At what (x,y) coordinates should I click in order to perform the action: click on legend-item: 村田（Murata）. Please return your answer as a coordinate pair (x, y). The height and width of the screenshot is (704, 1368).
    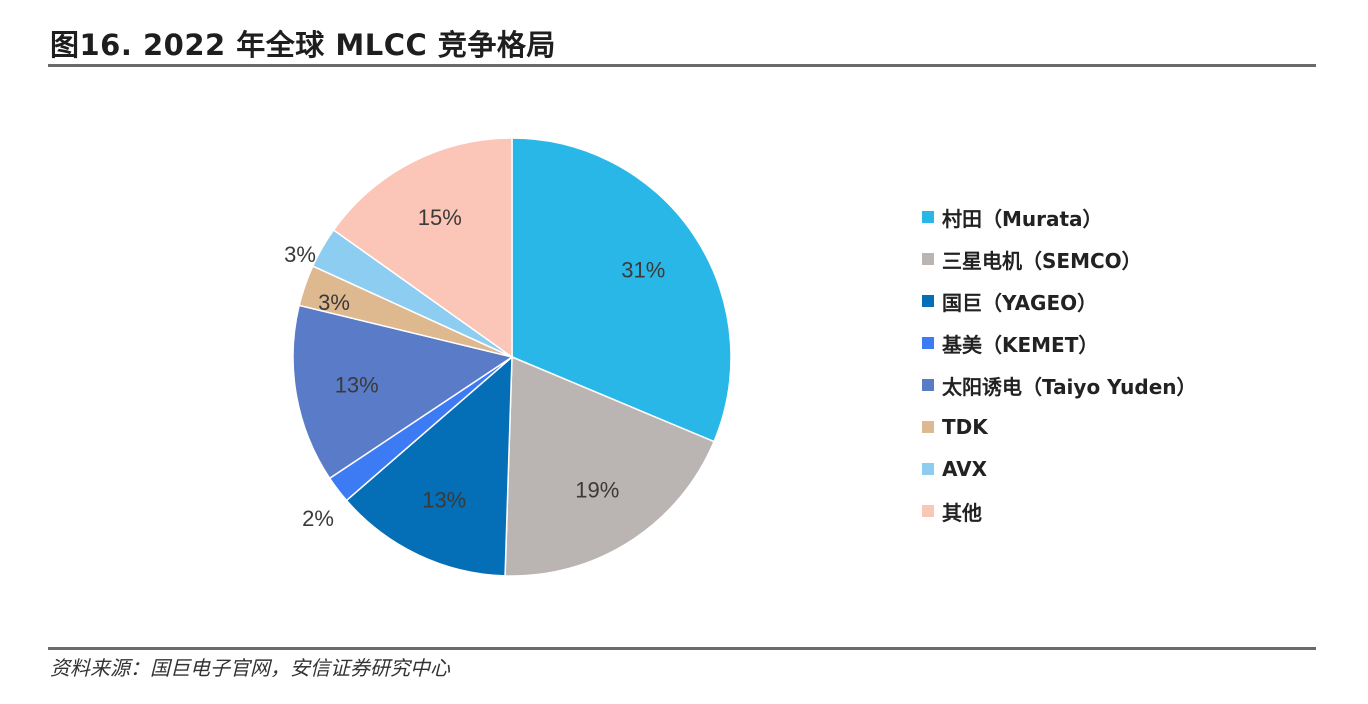
    Looking at the image, I should click on (1132, 217).